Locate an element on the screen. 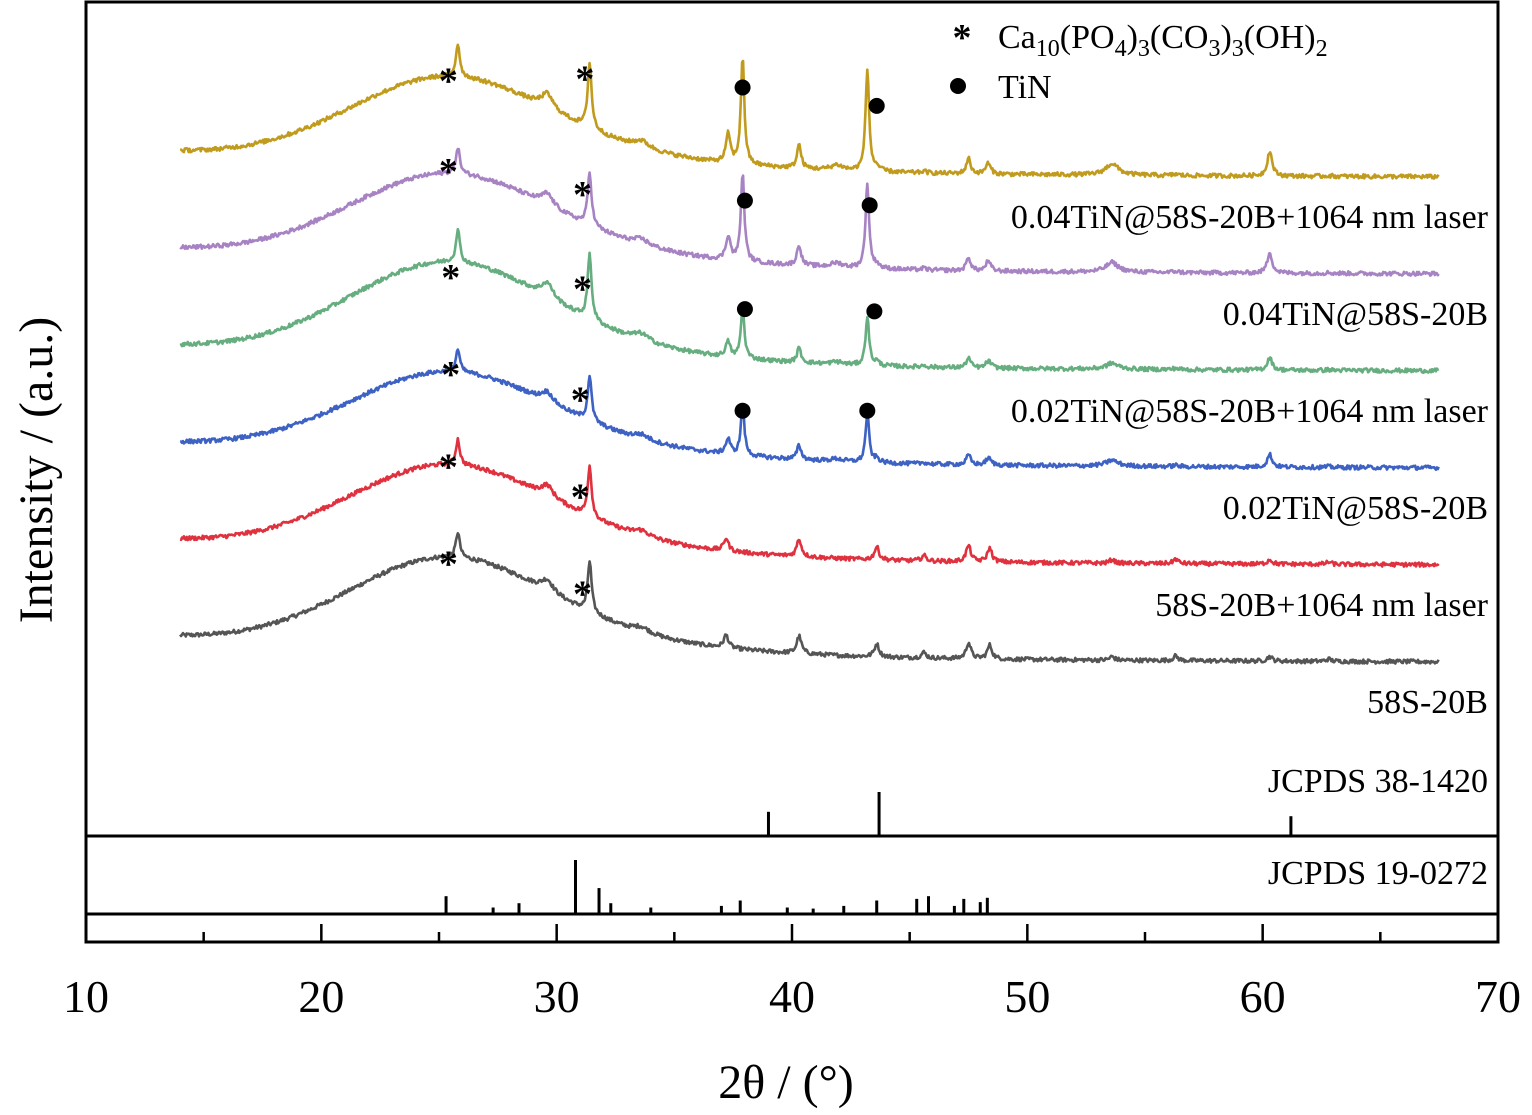 Image resolution: width=1532 pixels, height=1115 pixels. x-tick-label: 30 is located at coordinates (557, 996).